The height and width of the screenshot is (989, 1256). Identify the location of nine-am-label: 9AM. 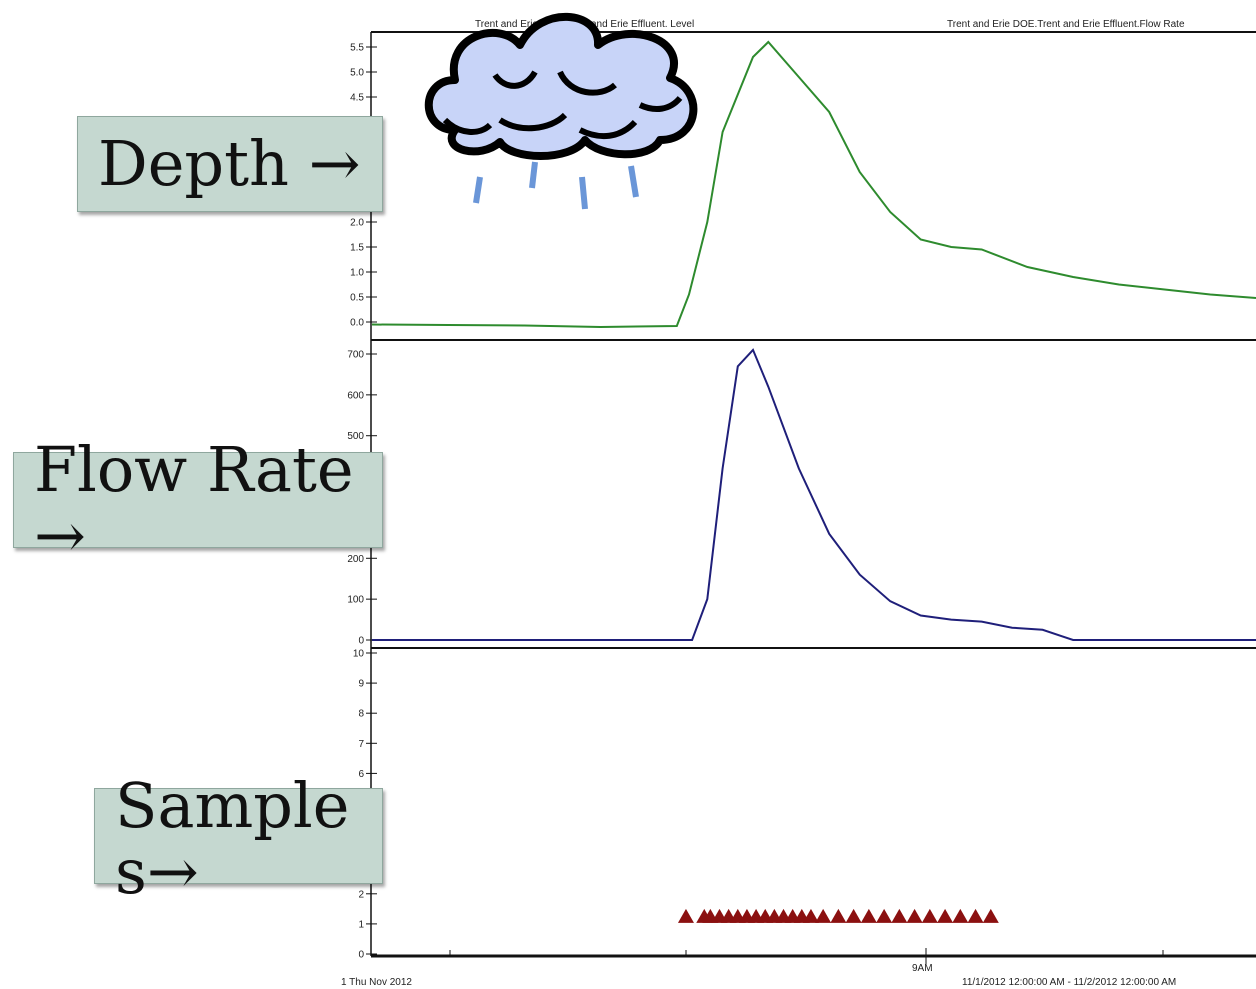
(922, 968).